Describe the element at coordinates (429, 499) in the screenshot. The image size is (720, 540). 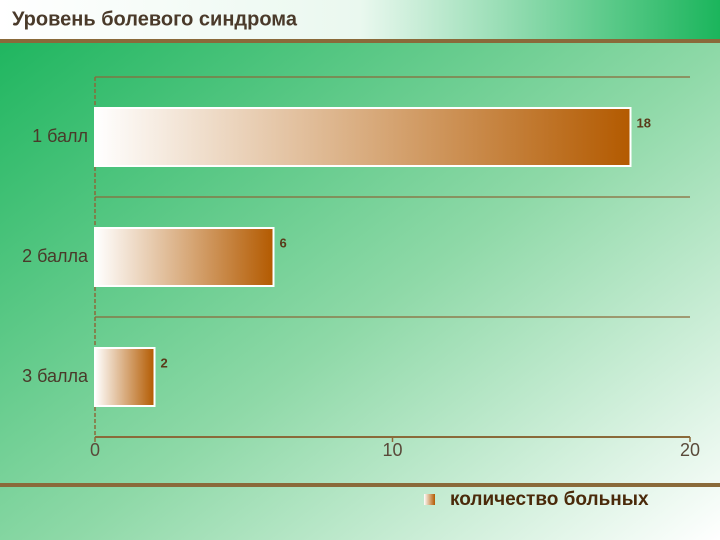
I see `legend-swatch` at that location.